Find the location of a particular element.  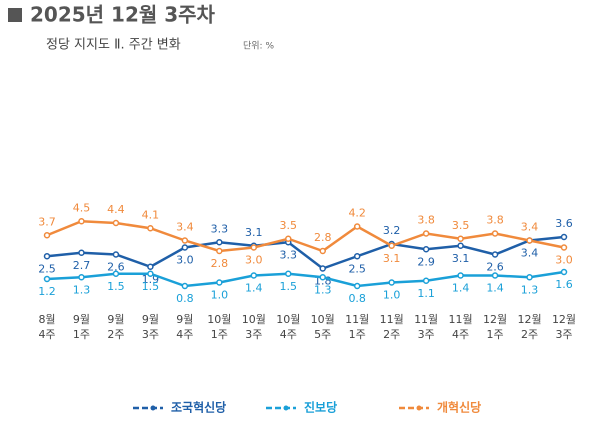

data-label: 3.8 is located at coordinates (495, 220).